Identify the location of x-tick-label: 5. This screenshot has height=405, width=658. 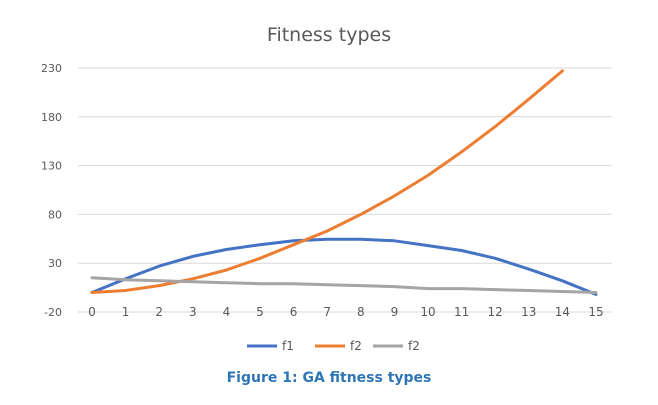
(260, 312).